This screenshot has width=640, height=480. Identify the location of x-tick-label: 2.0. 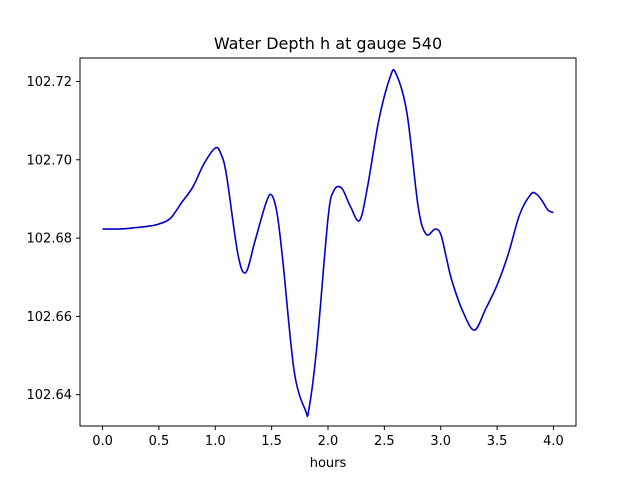
(328, 441).